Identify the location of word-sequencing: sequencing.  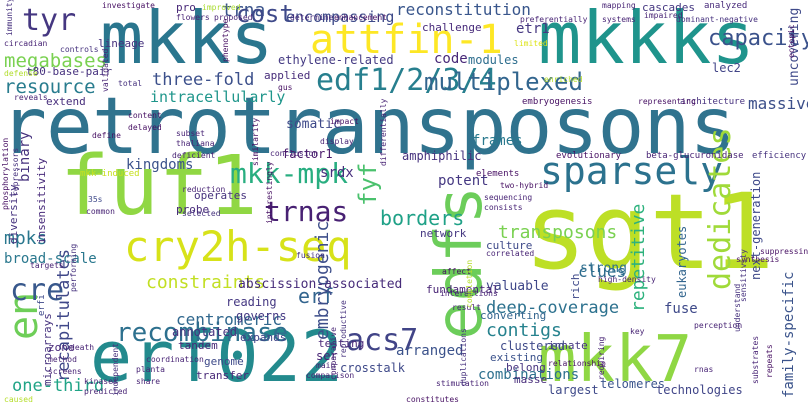
(508, 197).